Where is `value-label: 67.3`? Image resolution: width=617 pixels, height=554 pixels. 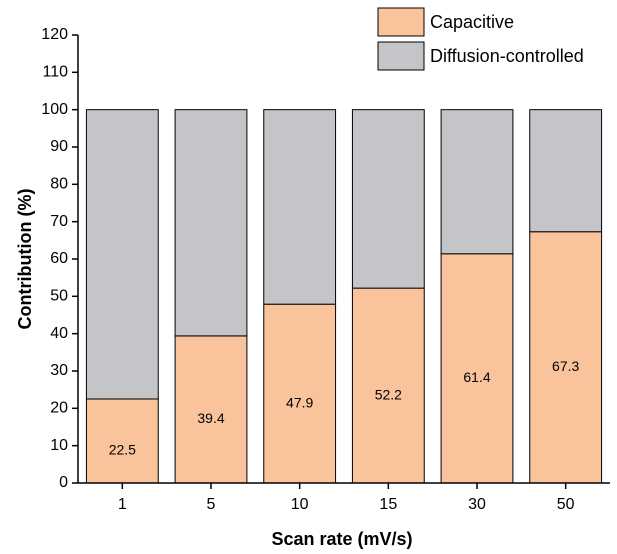 value-label: 67.3 is located at coordinates (565, 366).